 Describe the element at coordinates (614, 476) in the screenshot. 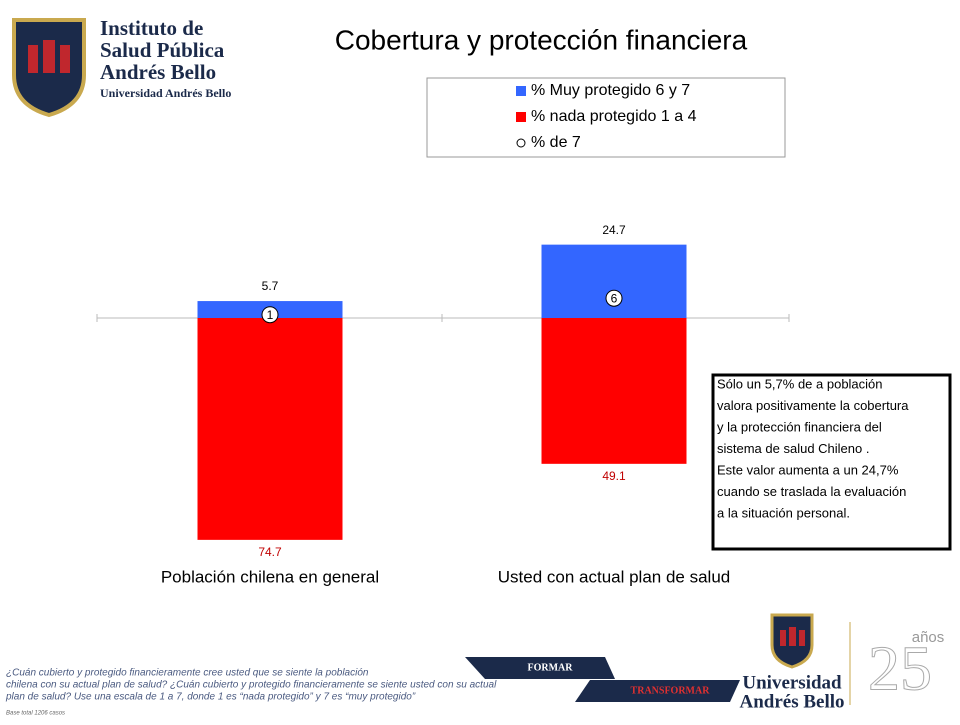

I see `value-label: 49.1` at that location.